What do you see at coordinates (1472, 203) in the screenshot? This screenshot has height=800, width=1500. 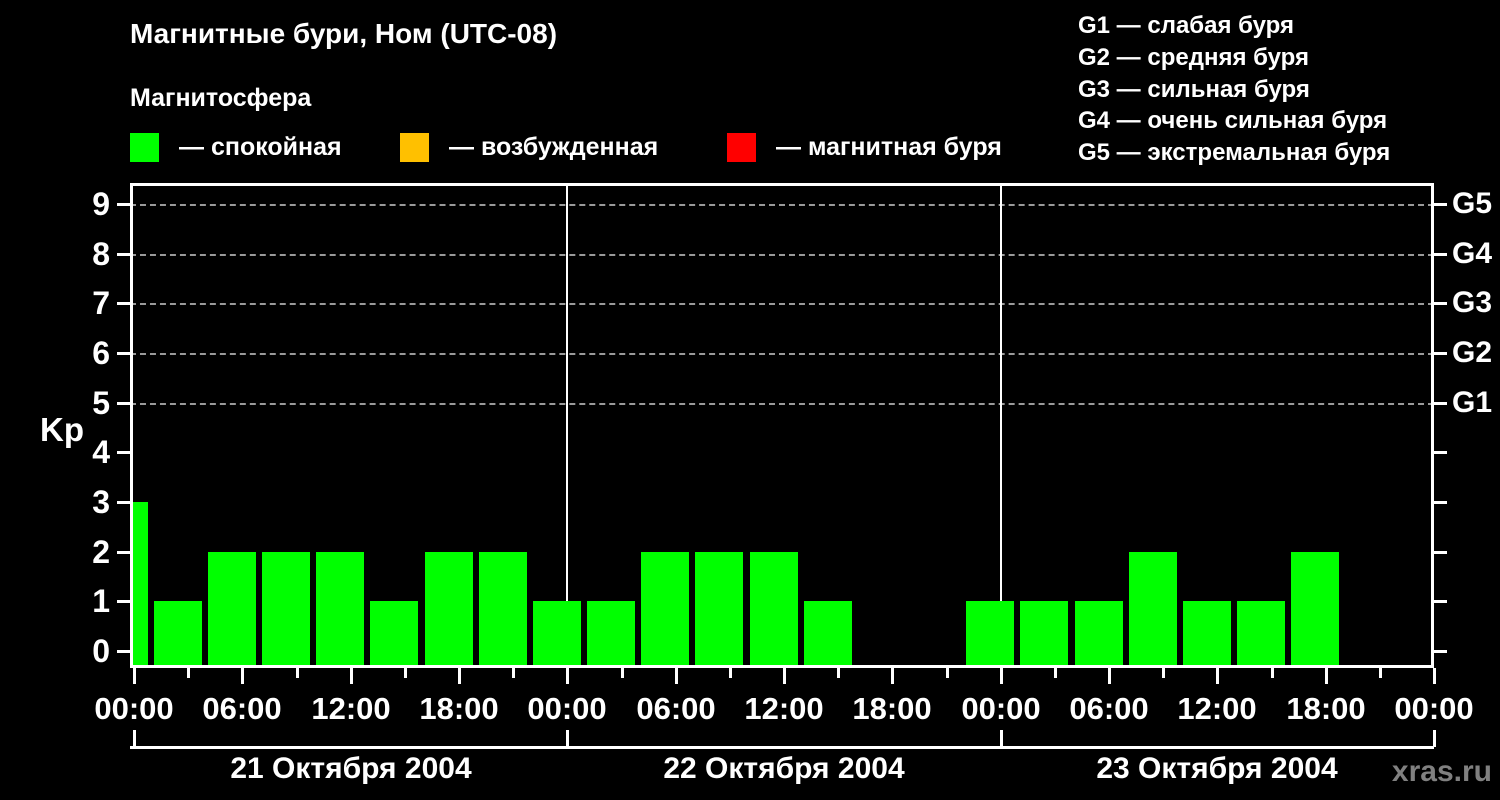 I see `g-scale-label: G5` at bounding box center [1472, 203].